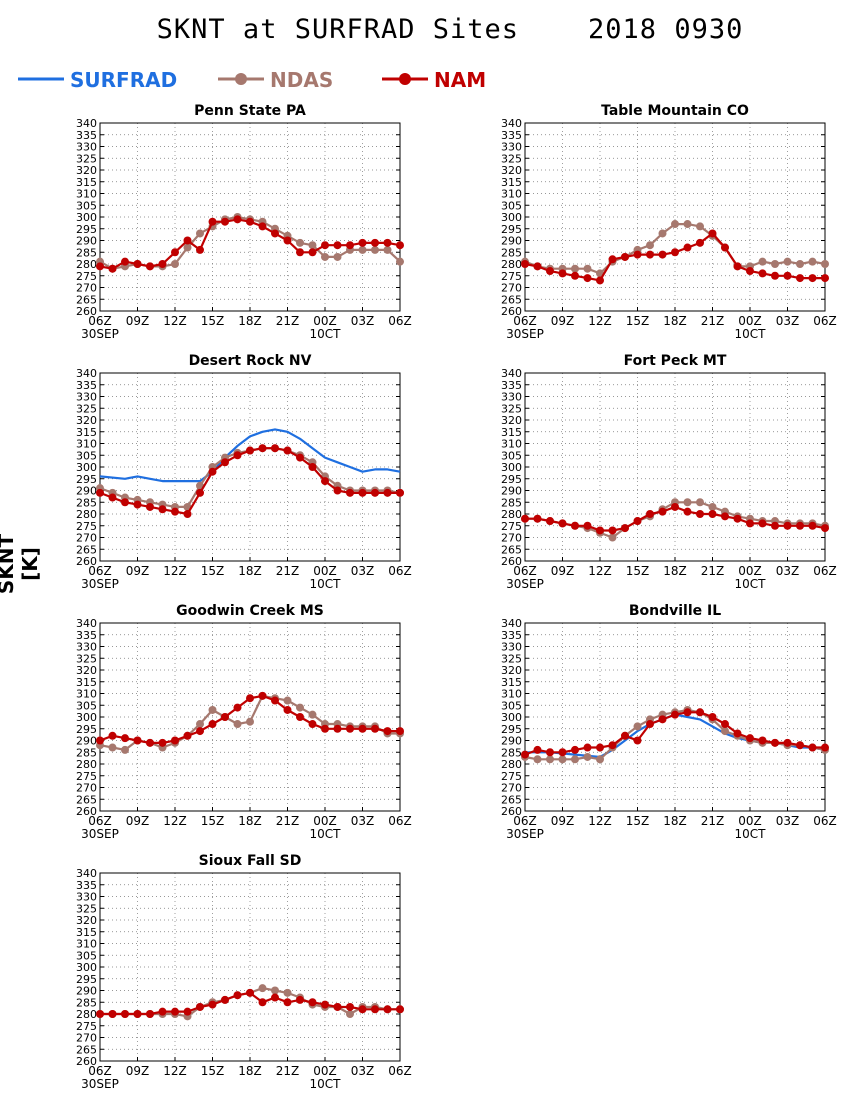  What do you see at coordinates (250, 861) in the screenshot?
I see `panel-title: Sioux Fall SD` at bounding box center [250, 861].